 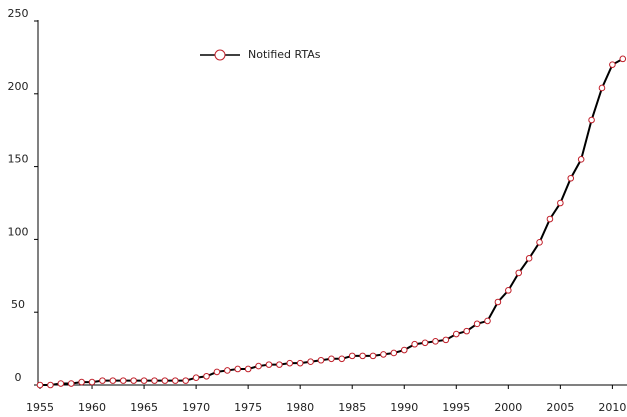 I want to click on x-tick-label: 1995, so click(x=456, y=407).